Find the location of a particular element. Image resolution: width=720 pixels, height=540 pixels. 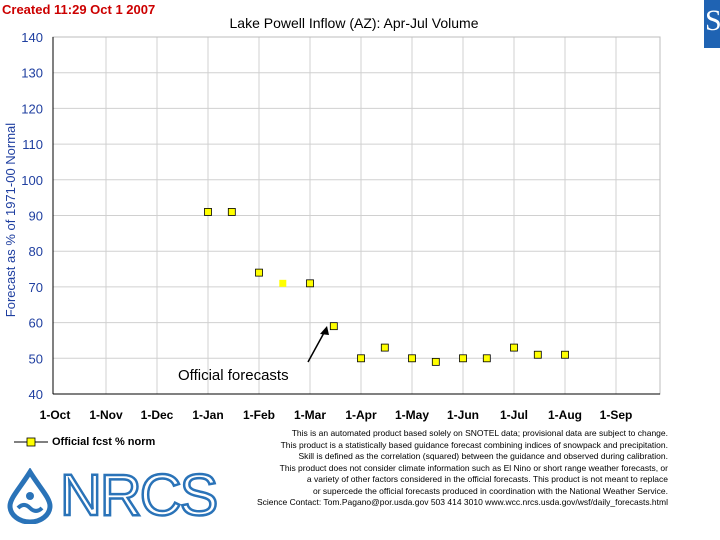

y-tick-label: 50 is located at coordinates (36, 358).